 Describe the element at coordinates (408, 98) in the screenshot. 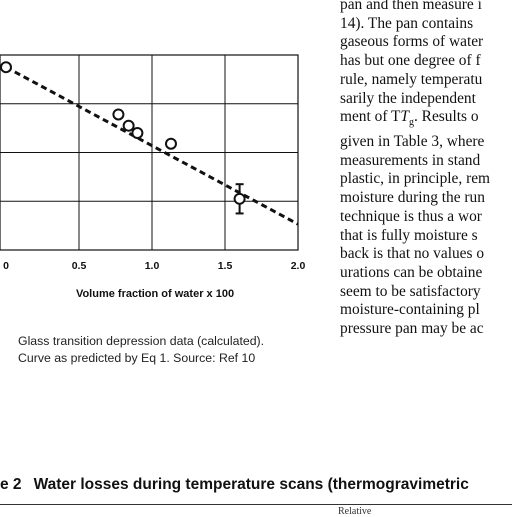

I see `body-line: sarily the independent` at that location.